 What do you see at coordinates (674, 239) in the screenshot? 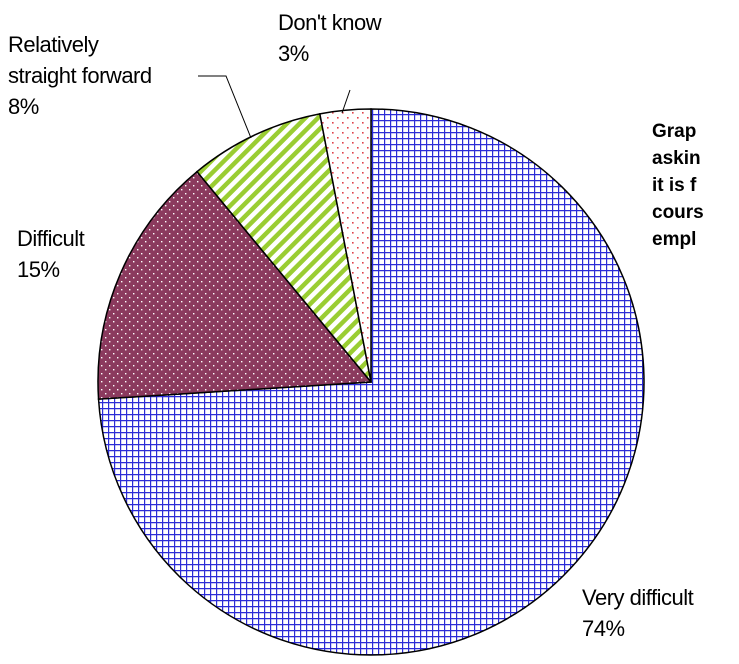
I see `side-text-line: empl` at bounding box center [674, 239].